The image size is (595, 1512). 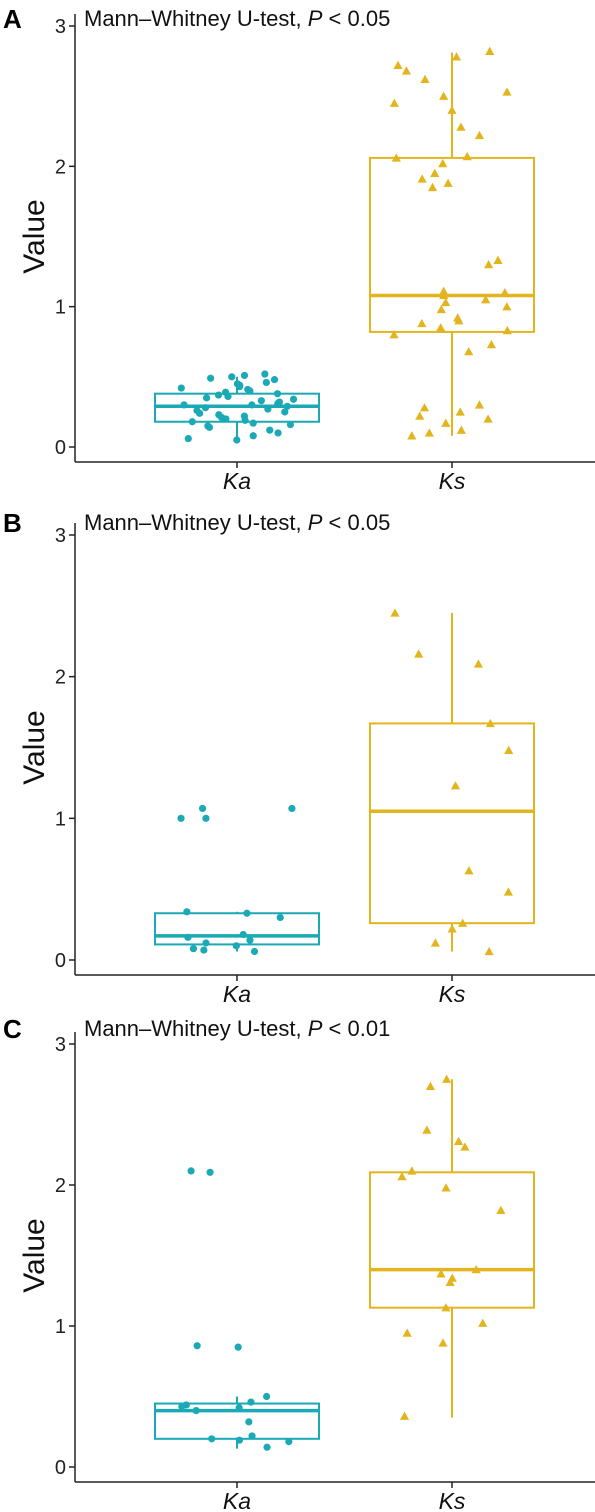 I want to click on x-tick-label: Ka, so click(x=237, y=994).